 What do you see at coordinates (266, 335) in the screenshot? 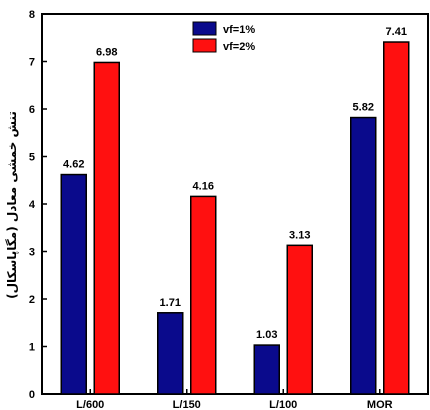
I see `data-label: 1.03` at bounding box center [266, 335].